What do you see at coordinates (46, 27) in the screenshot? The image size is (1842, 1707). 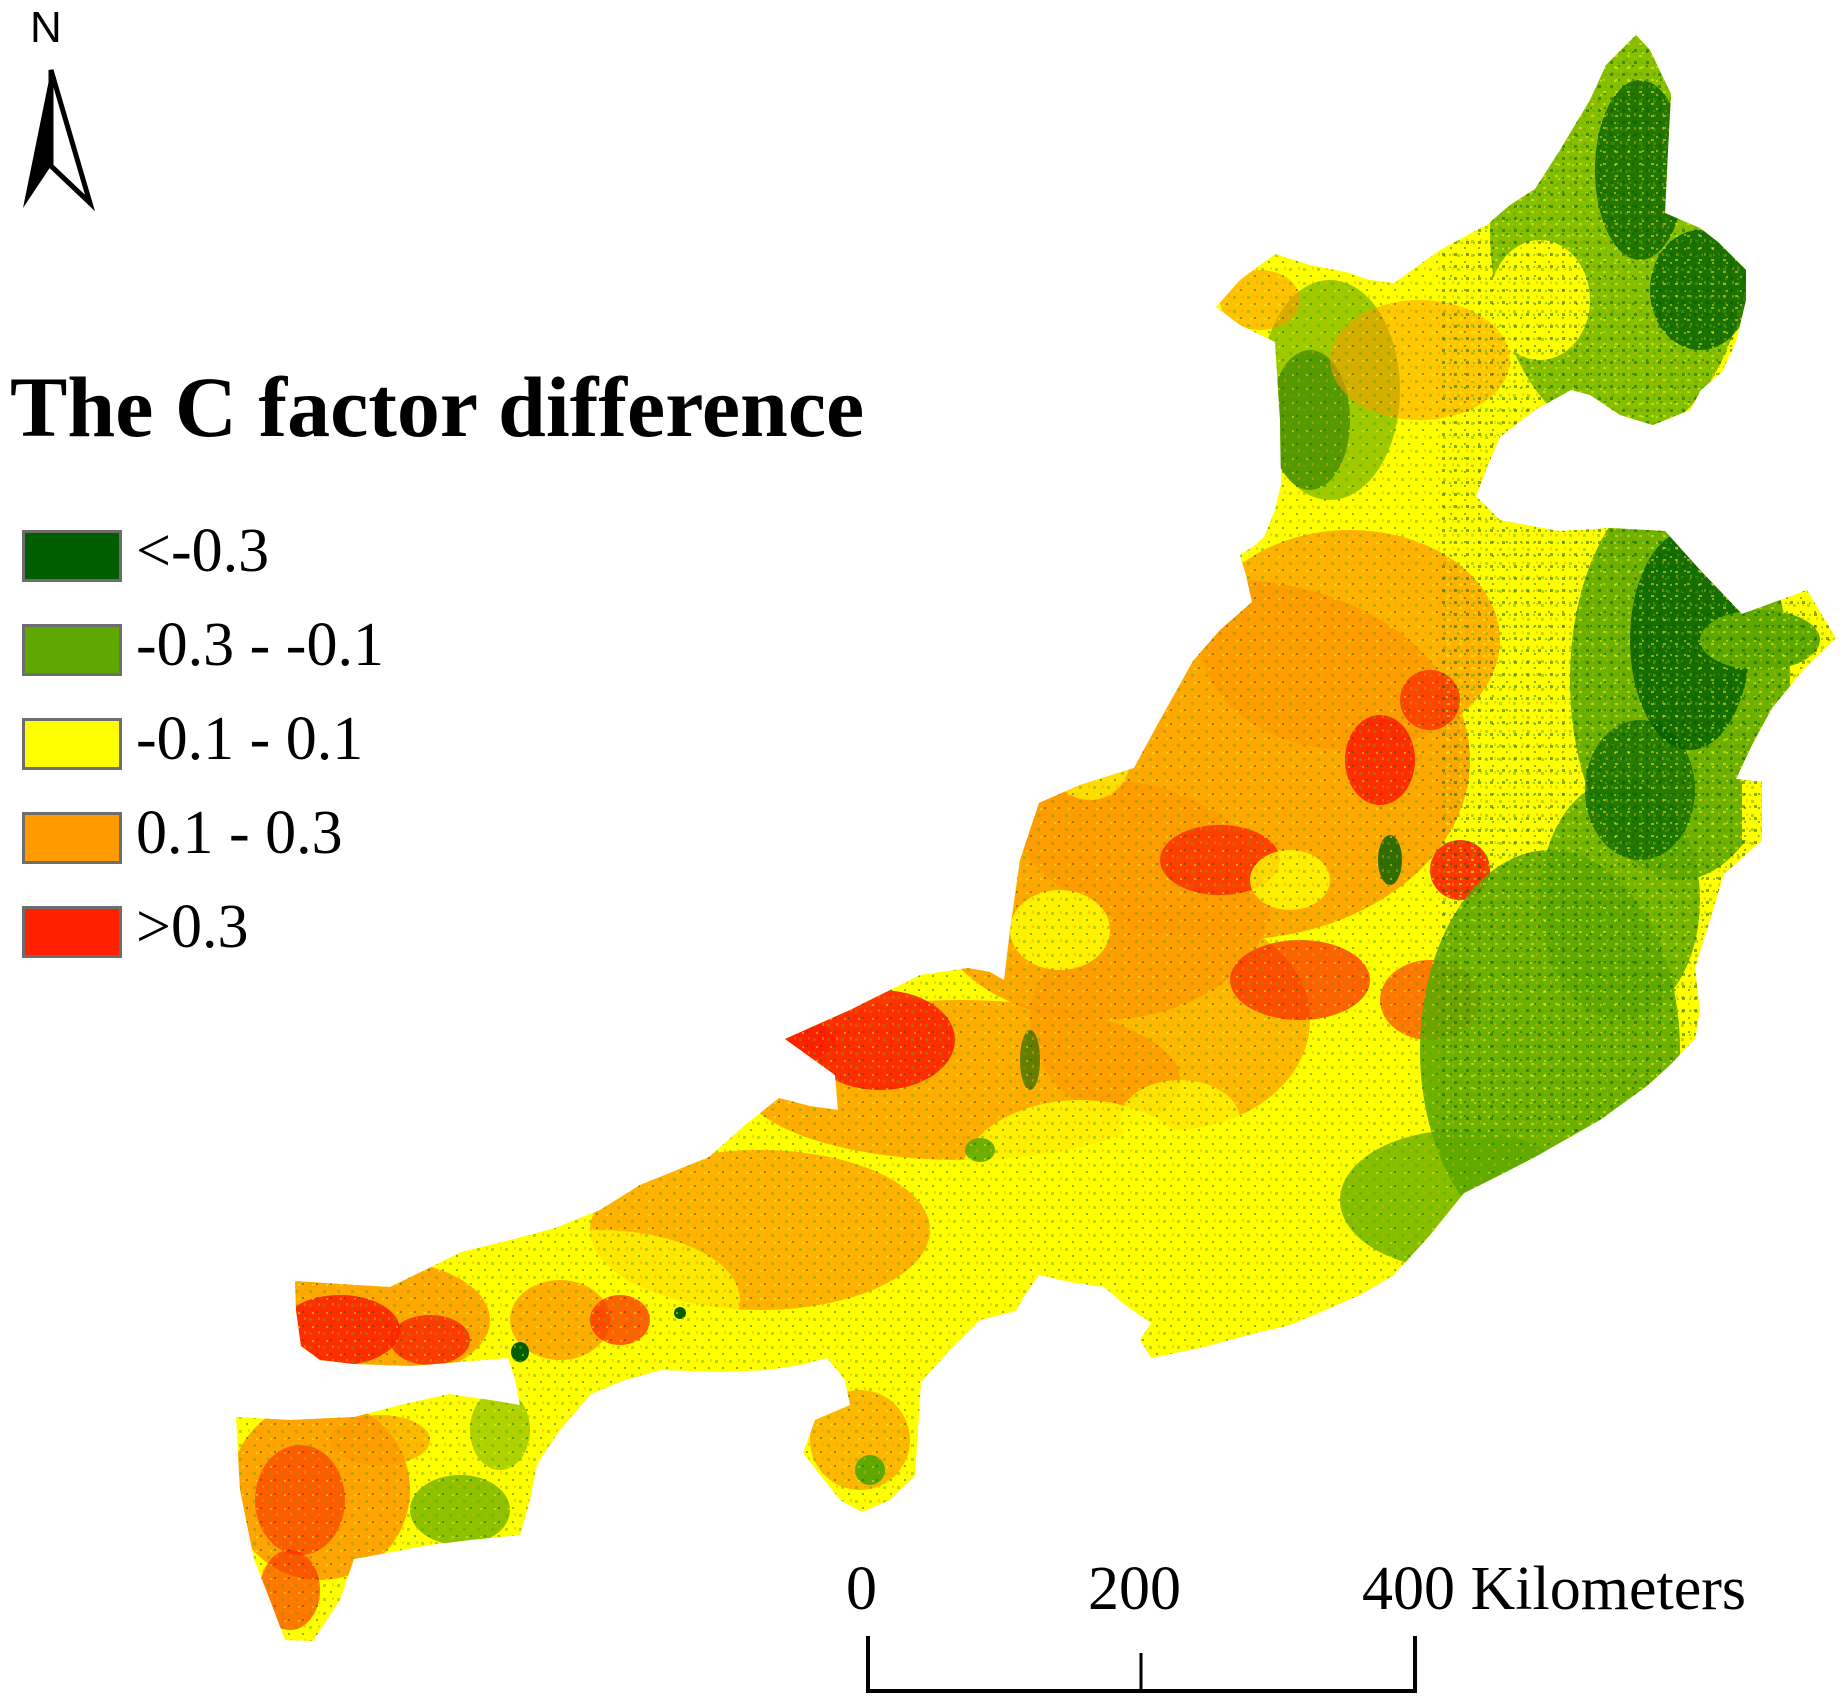 I see `north-label: N` at bounding box center [46, 27].